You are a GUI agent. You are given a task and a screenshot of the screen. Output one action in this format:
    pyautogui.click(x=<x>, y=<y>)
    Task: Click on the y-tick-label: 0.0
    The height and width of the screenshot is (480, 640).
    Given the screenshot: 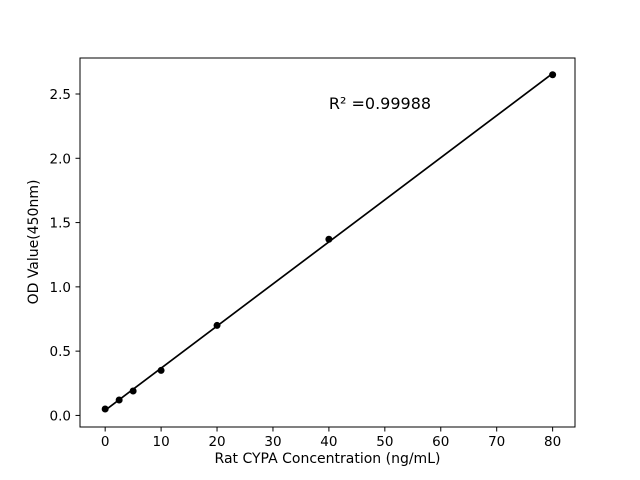 What is the action you would take?
    pyautogui.click(x=60, y=416)
    